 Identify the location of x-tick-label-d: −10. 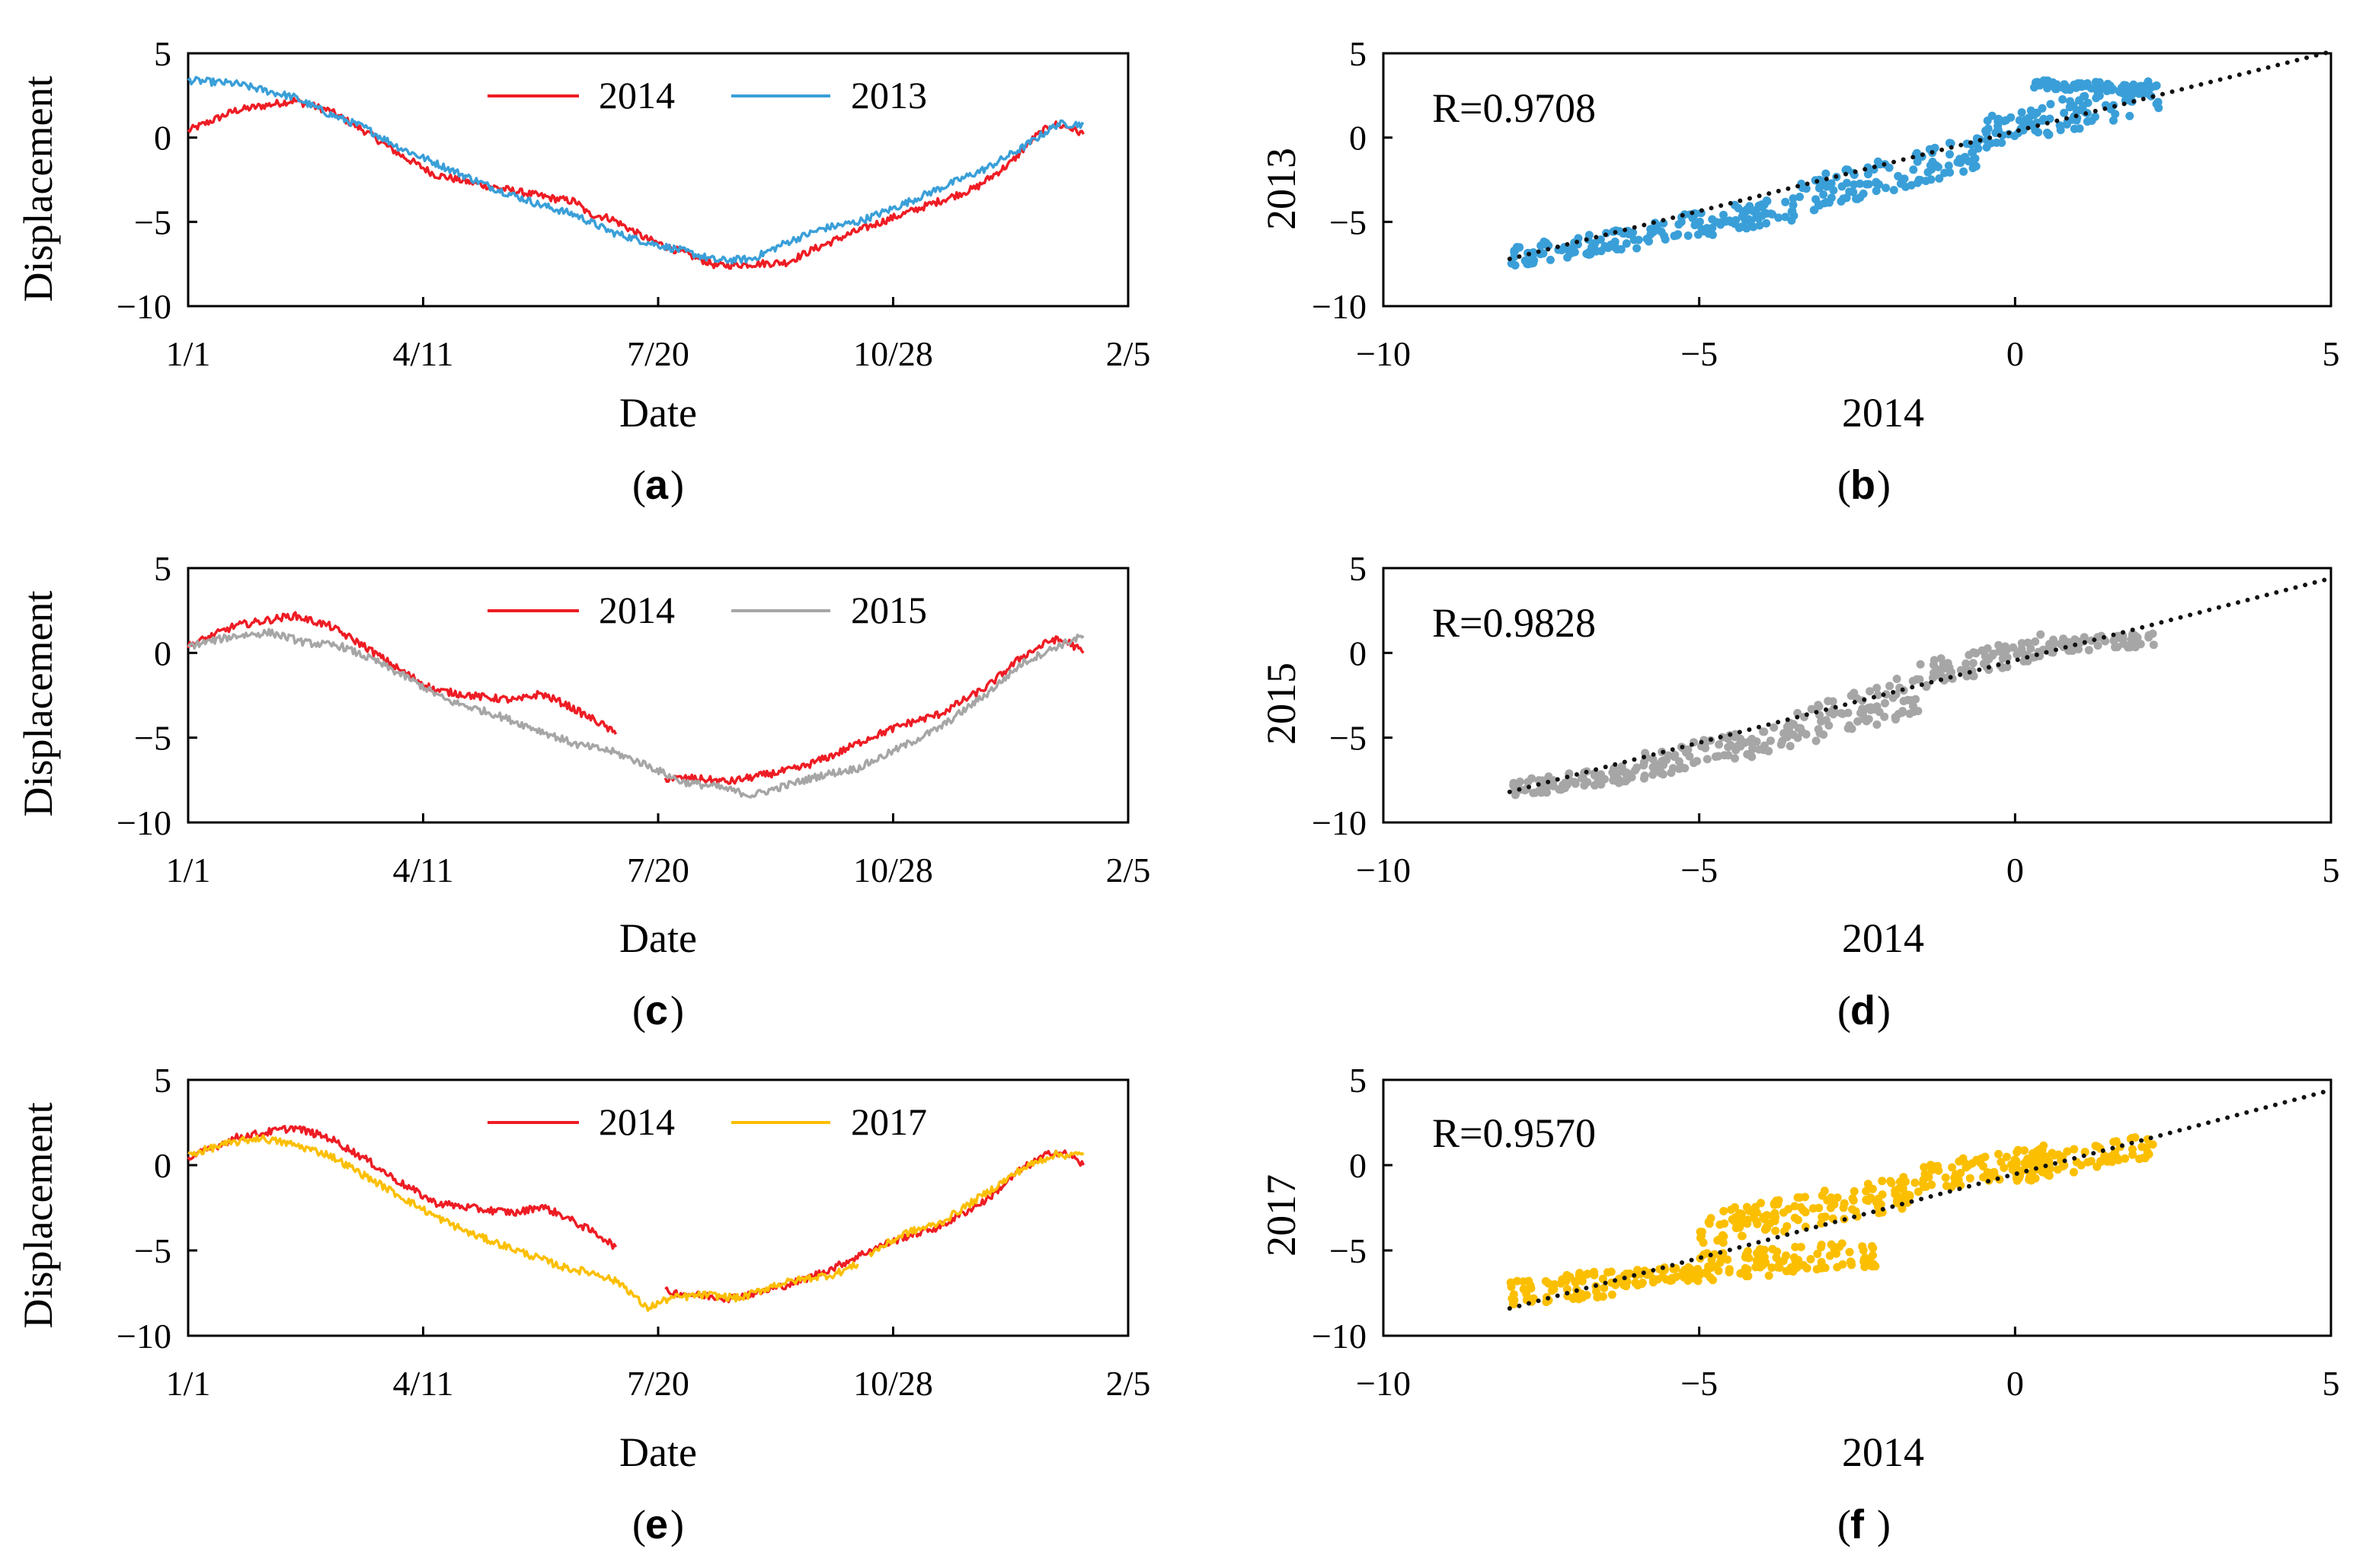
(1383, 870).